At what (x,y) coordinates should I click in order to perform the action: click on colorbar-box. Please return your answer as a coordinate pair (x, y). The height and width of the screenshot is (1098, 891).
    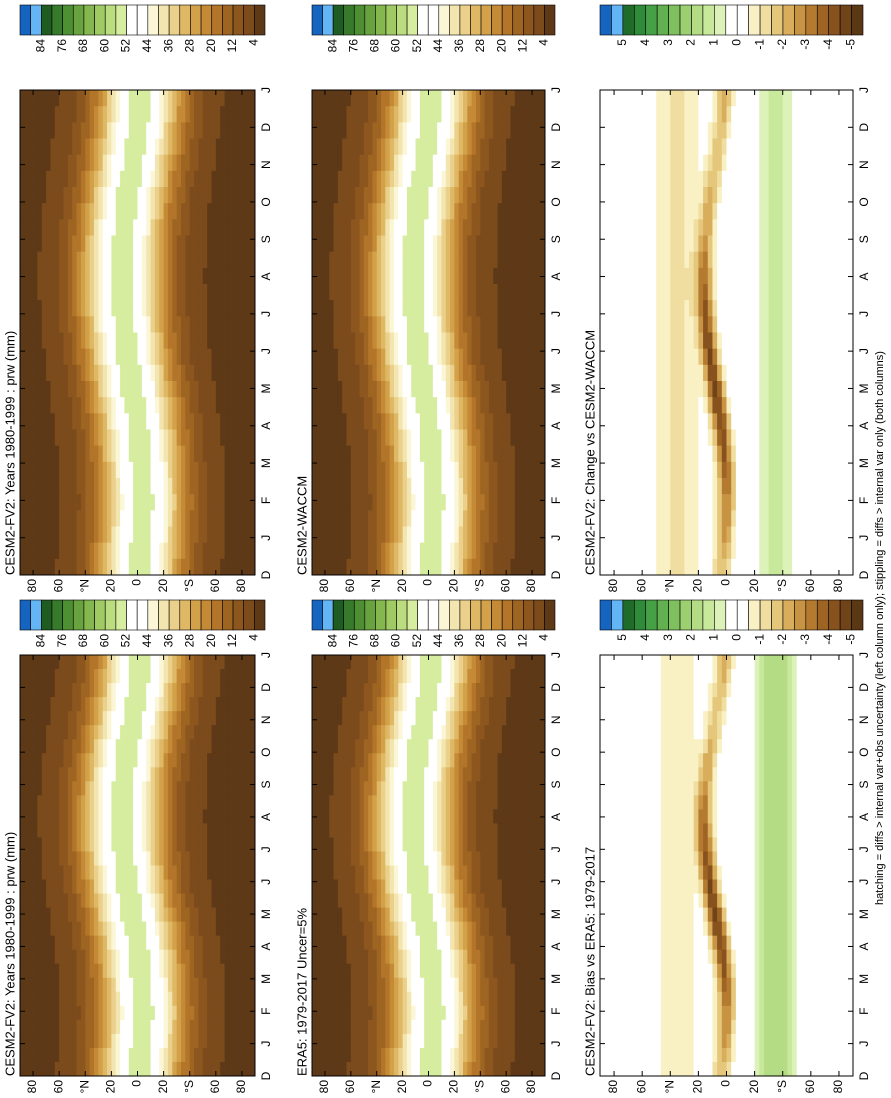
    Looking at the image, I should click on (110, 615).